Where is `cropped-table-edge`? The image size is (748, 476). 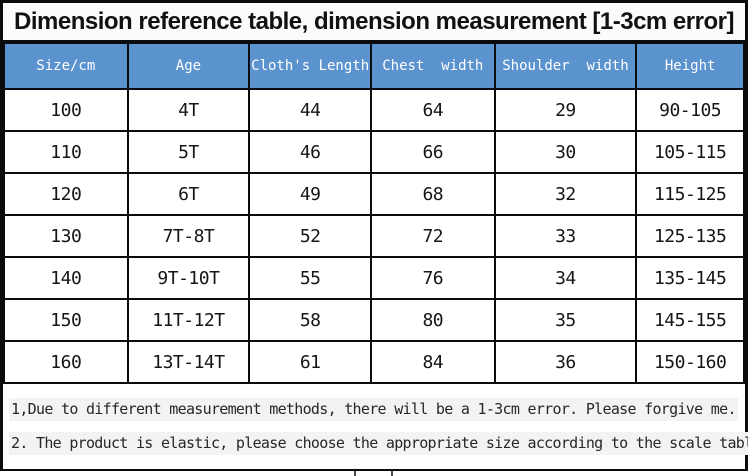 cropped-table-edge is located at coordinates (374, 473).